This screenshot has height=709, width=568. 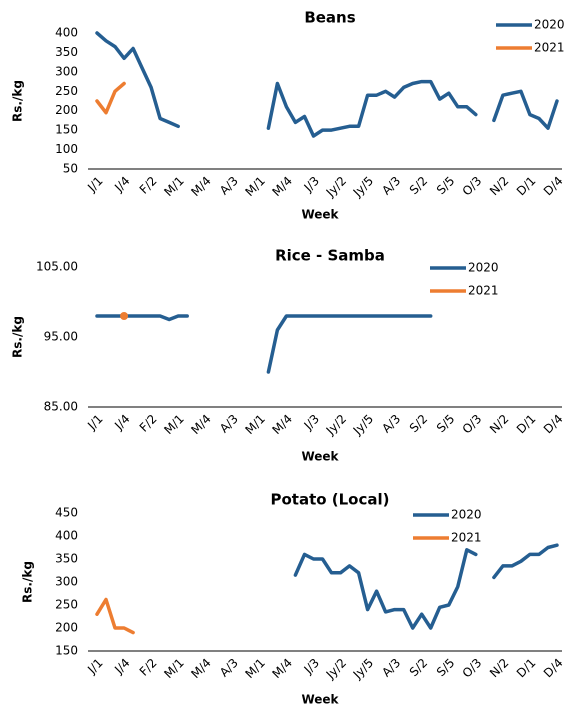 I want to click on chart-title: Potato (Local), so click(x=329, y=500).